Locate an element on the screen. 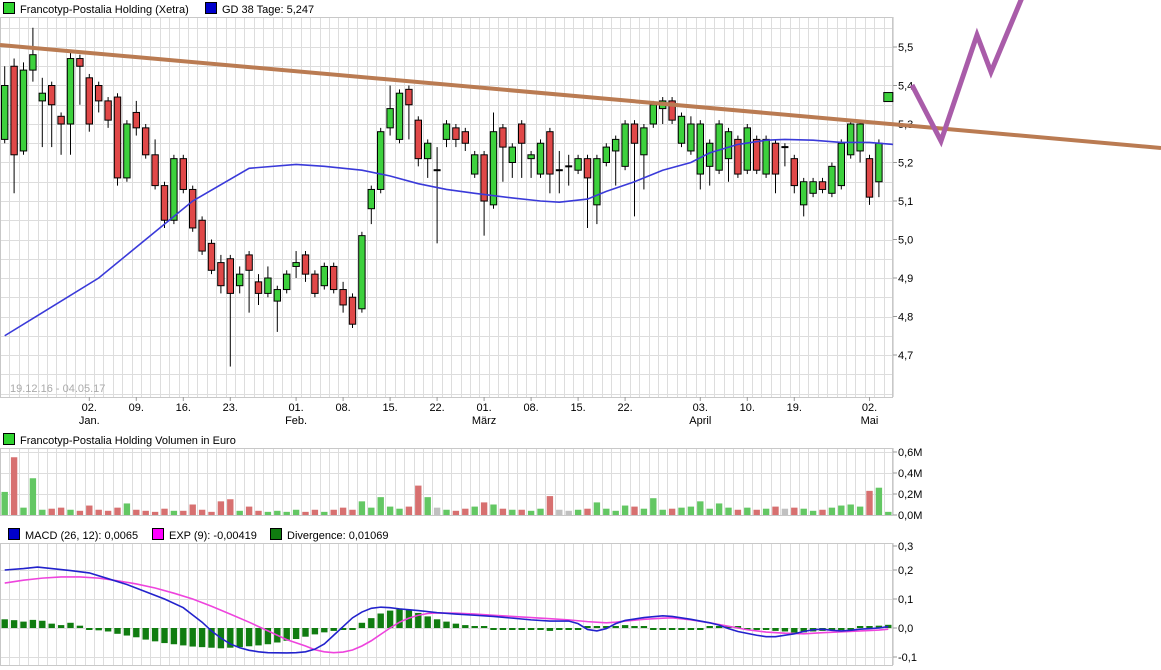 The image size is (1161, 670). svg-text: 5,1 is located at coordinates (905, 202).